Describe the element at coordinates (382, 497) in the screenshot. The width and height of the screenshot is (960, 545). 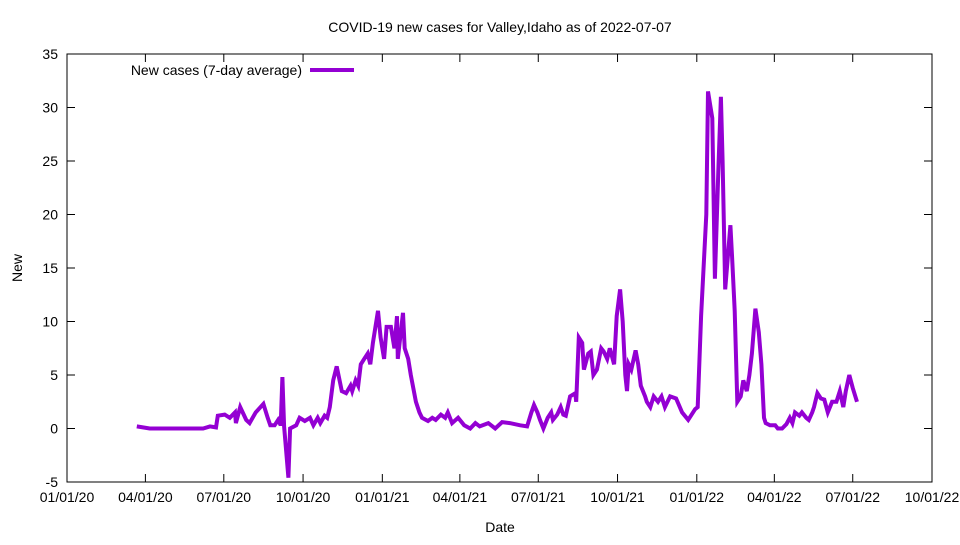
I see `x-tick-label: 01/01/21` at that location.